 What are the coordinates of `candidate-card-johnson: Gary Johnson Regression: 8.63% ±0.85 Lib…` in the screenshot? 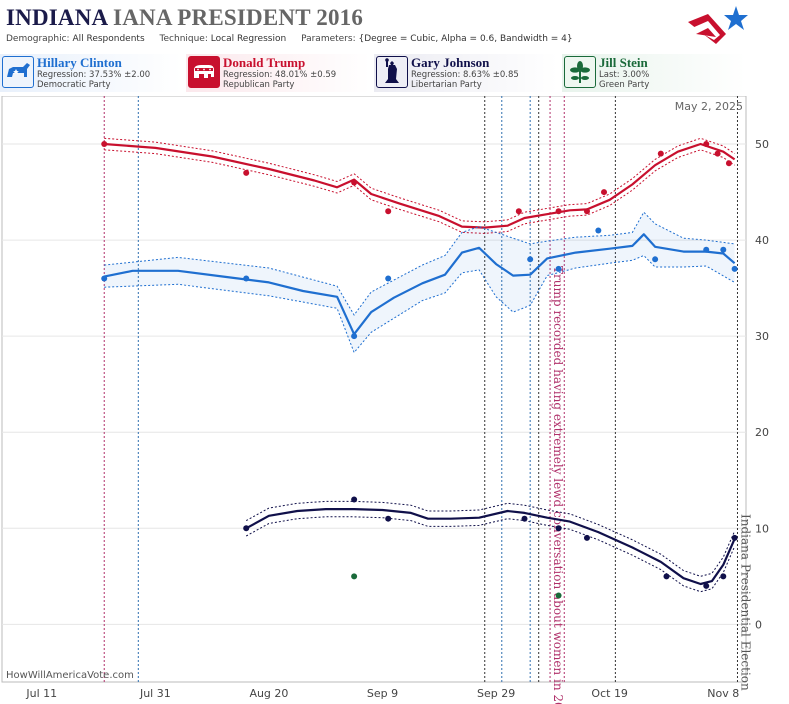 It's located at (466, 73).